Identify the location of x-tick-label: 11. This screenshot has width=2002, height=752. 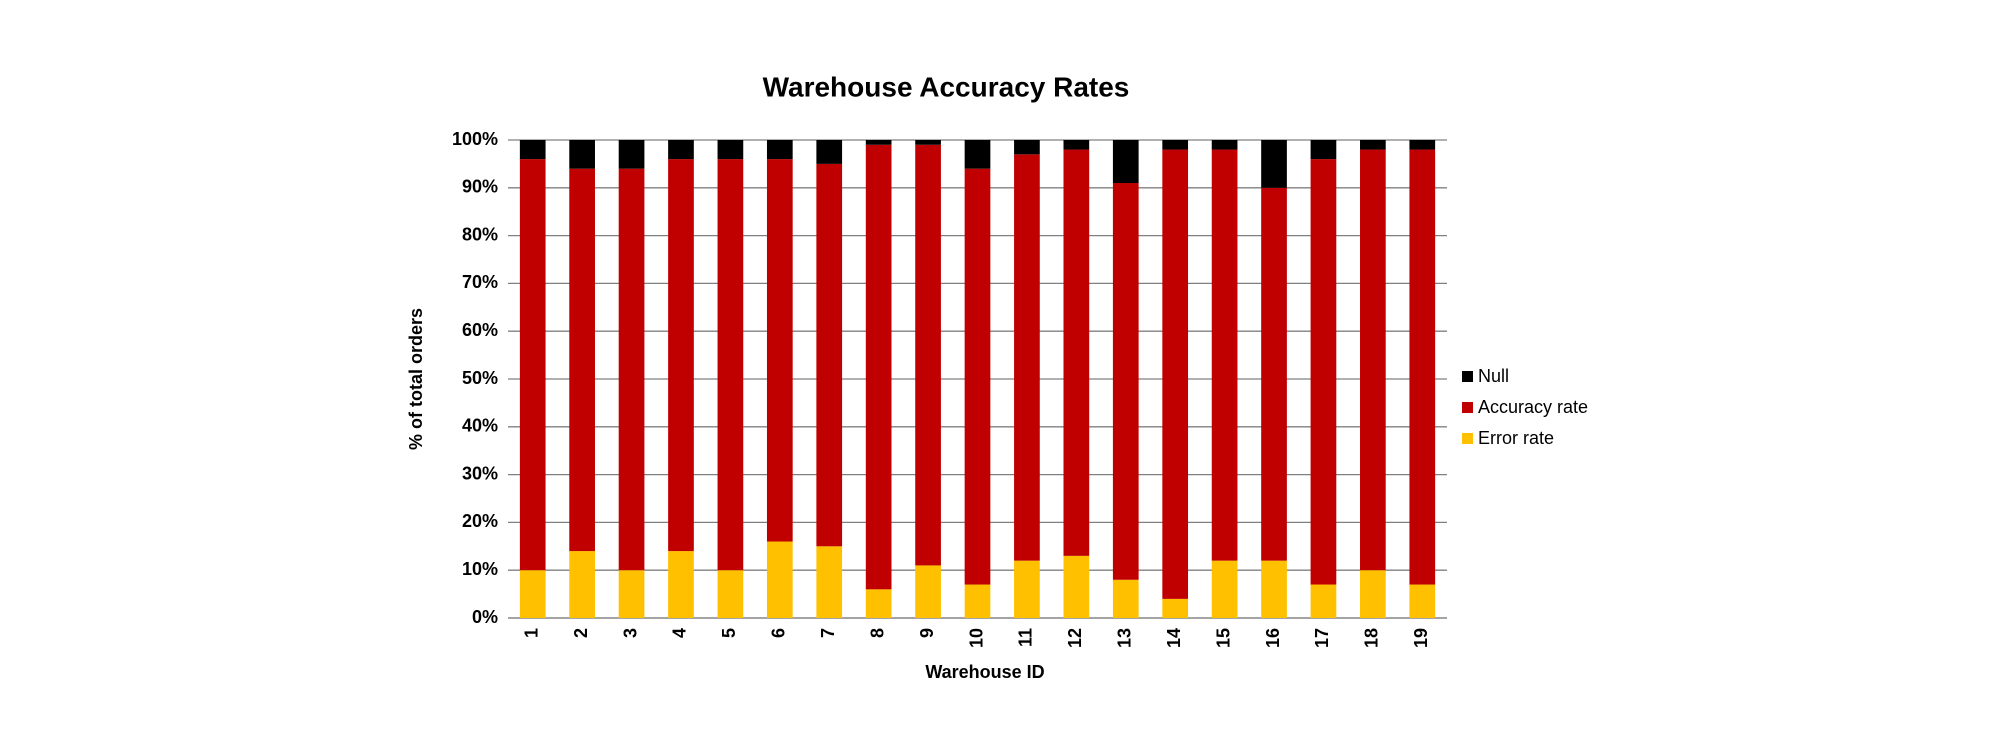
(1026, 637).